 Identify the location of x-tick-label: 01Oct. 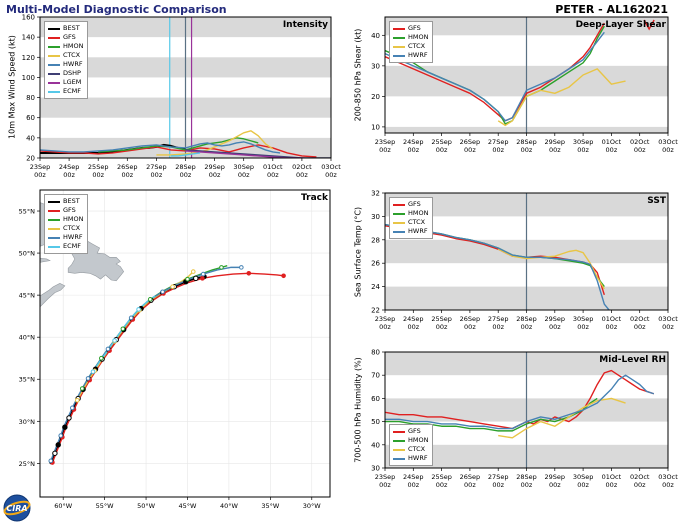
(612, 477).